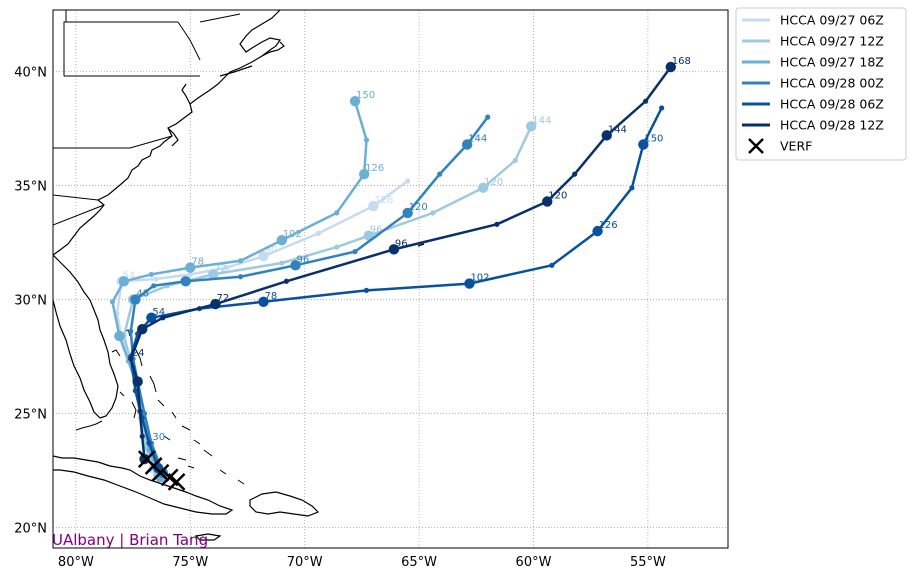  Describe the element at coordinates (284, 504) in the screenshot. I see `hispaniola` at that location.